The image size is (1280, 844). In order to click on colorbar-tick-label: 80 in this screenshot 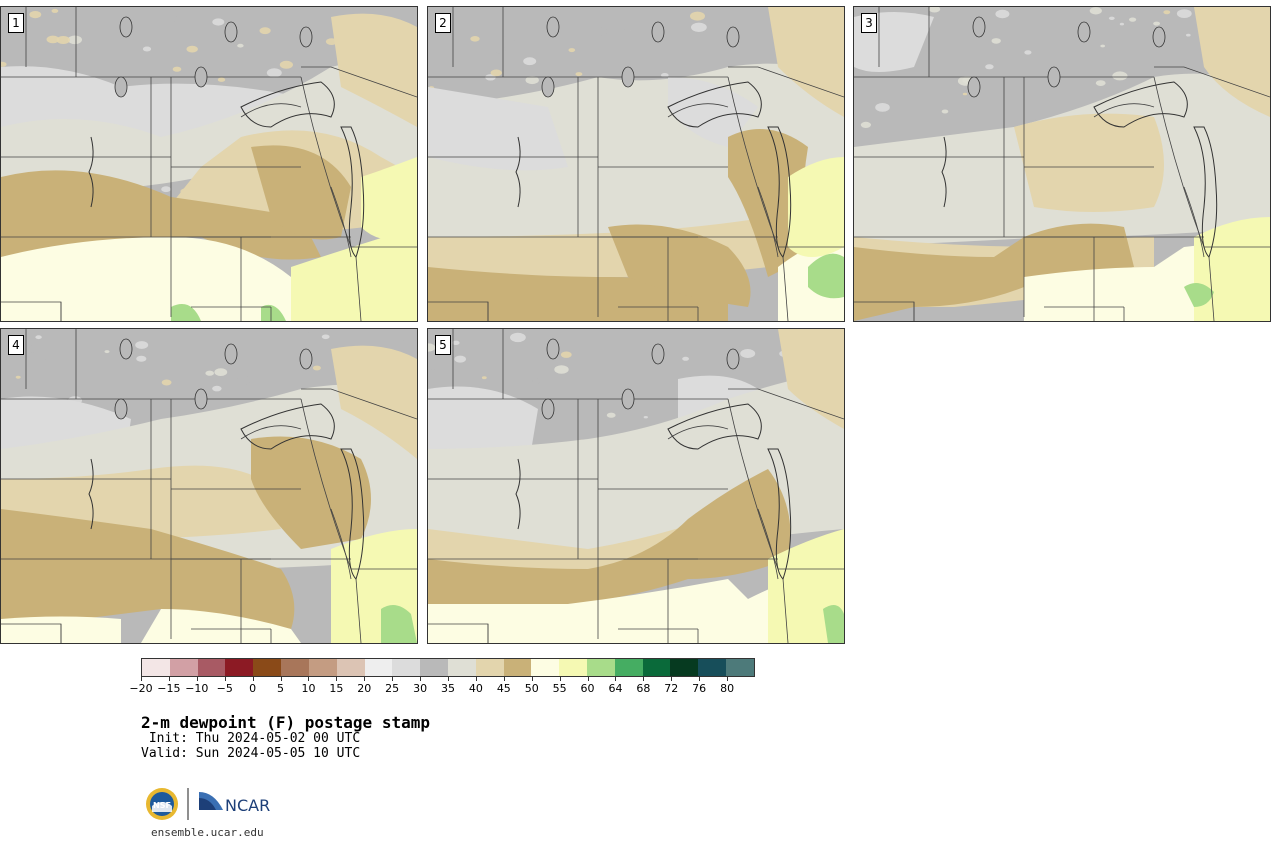, I will do `click(727, 688)`.